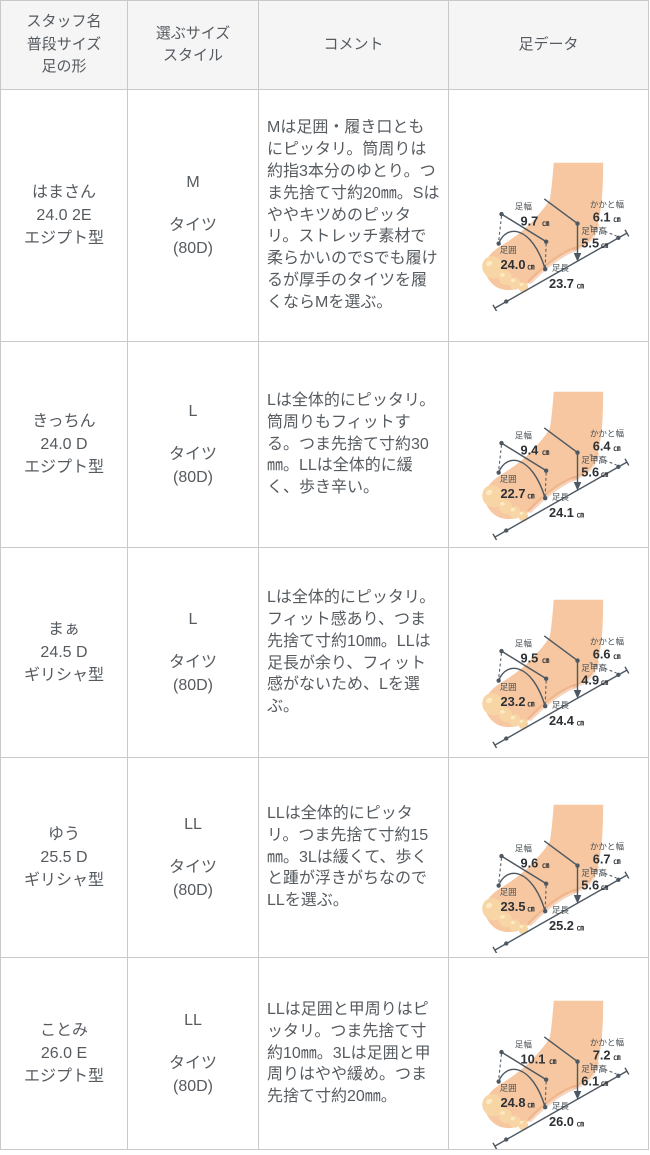 The width and height of the screenshot is (650, 1155). I want to click on table-header-row: スタッフ名 普段サイズ 足の形 選ぶサイズ スタイル コメント 足データ, so click(324, 45).